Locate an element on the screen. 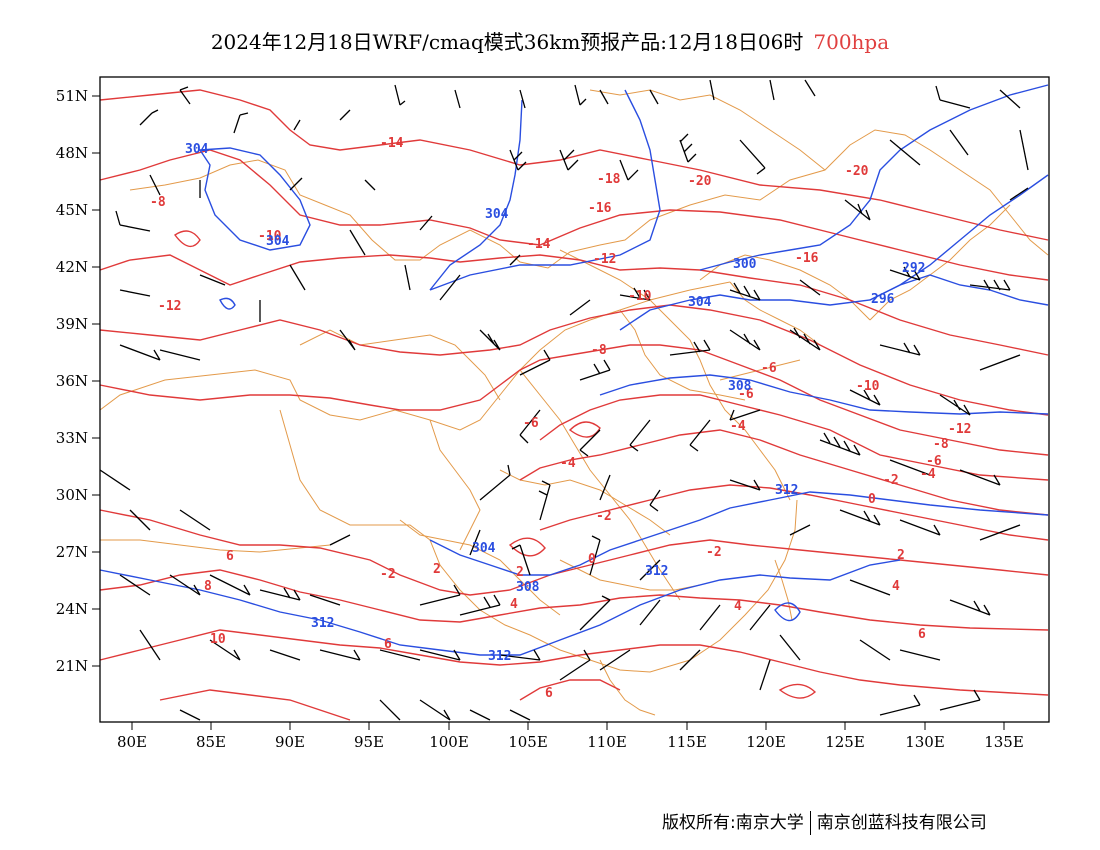  lon-label: 80E is located at coordinates (132, 742).